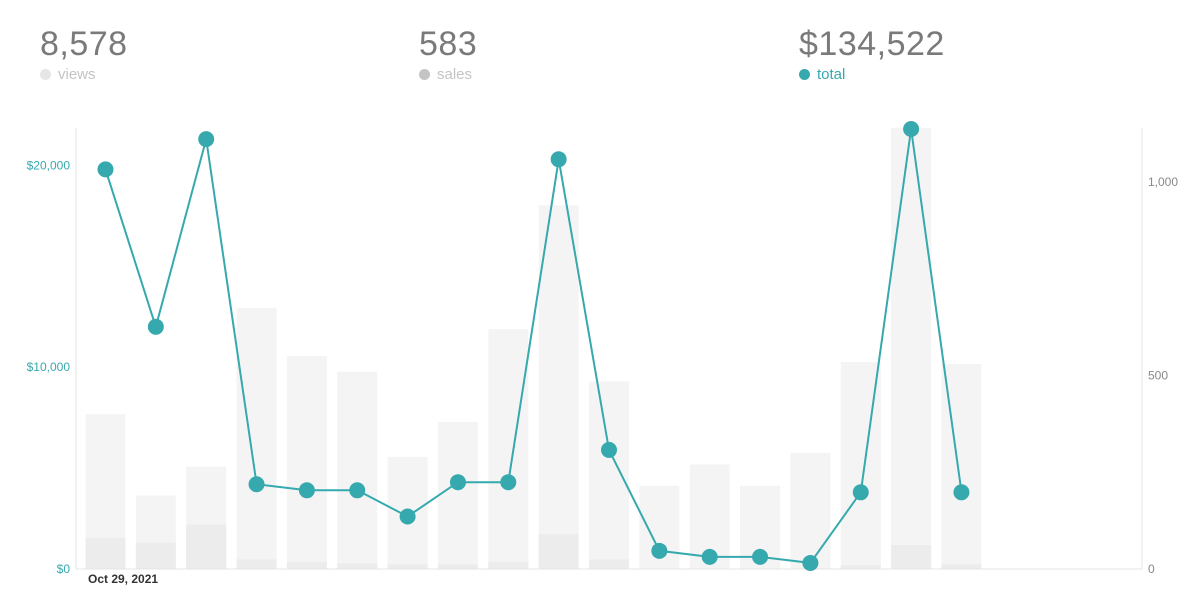  I want to click on right-axis-ticks: 0 500 1,000, so click(1163, 375).